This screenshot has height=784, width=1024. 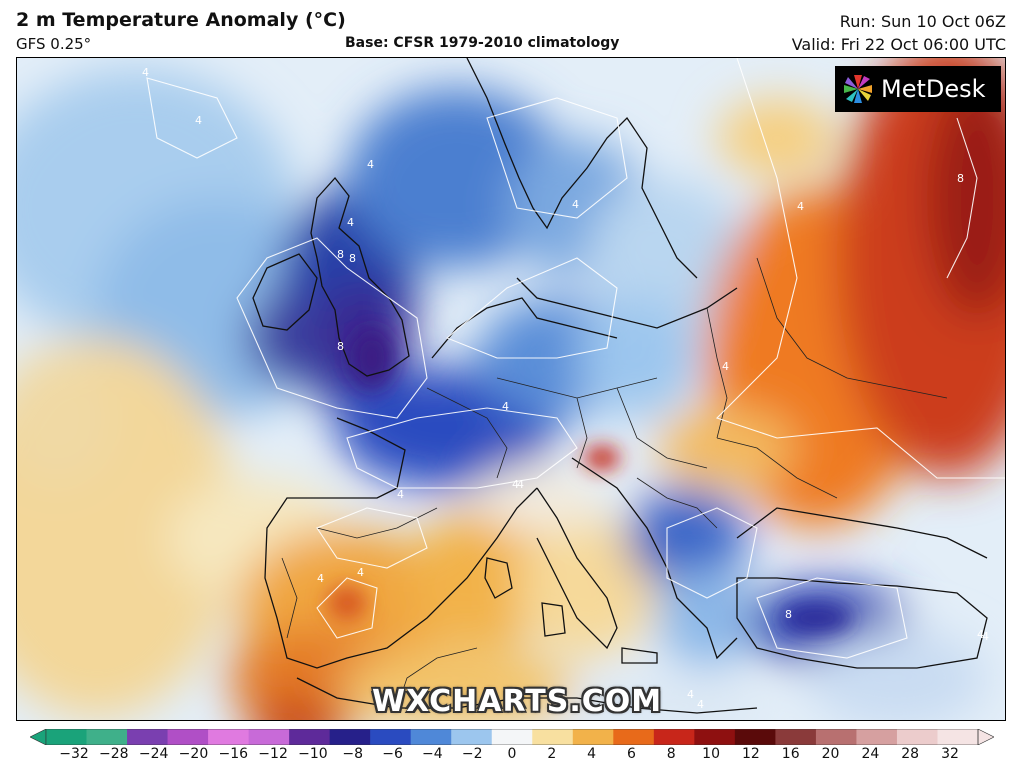 What do you see at coordinates (870, 754) in the screenshot?
I see `colorbar-tick-label: 24` at bounding box center [870, 754].